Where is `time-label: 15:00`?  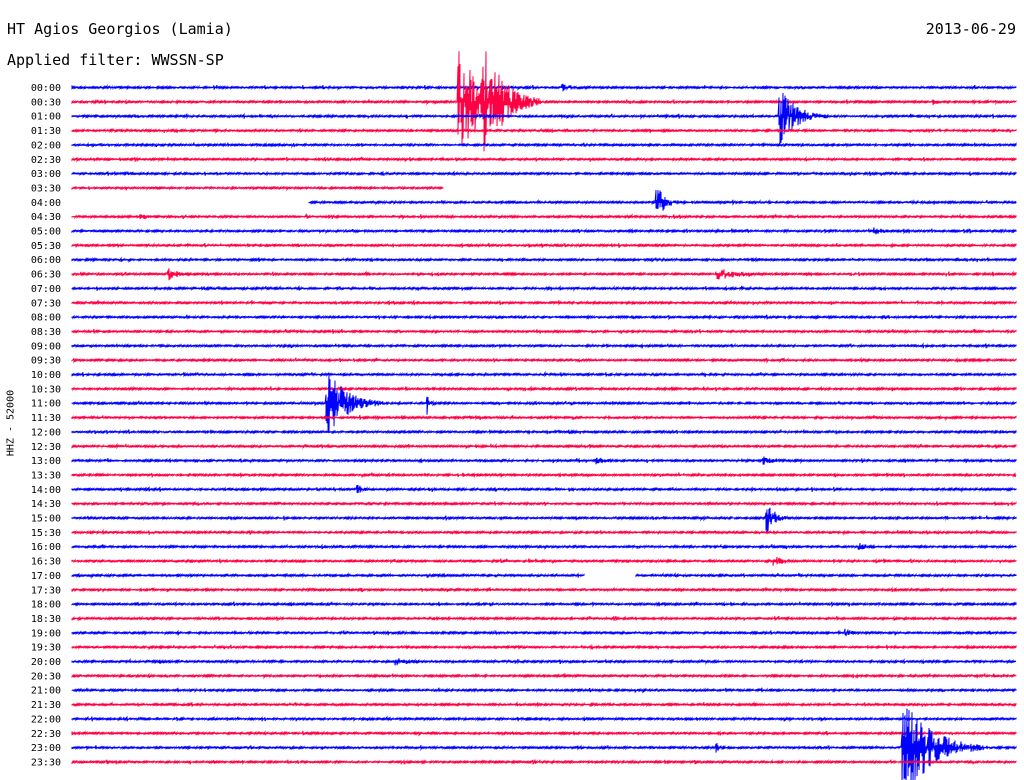 time-label: 15:00 is located at coordinates (46, 519).